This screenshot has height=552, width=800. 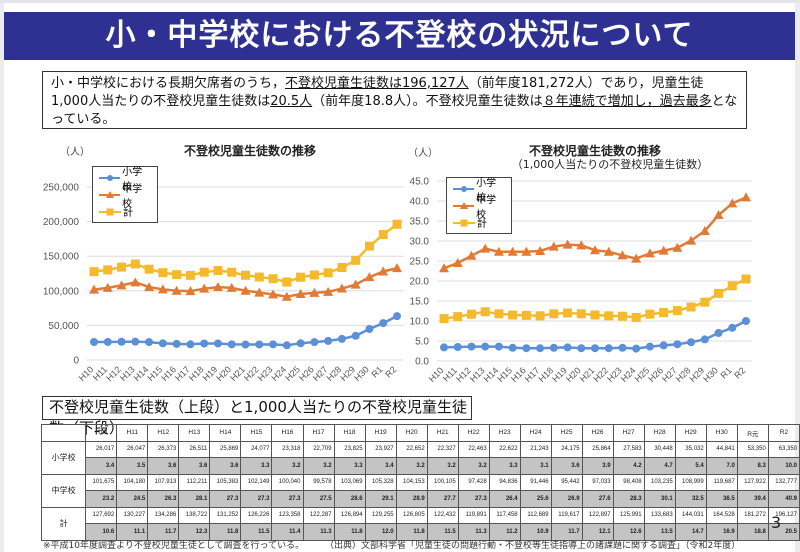 I want to click on legend-triangle-marker-icon, so click(x=110, y=194).